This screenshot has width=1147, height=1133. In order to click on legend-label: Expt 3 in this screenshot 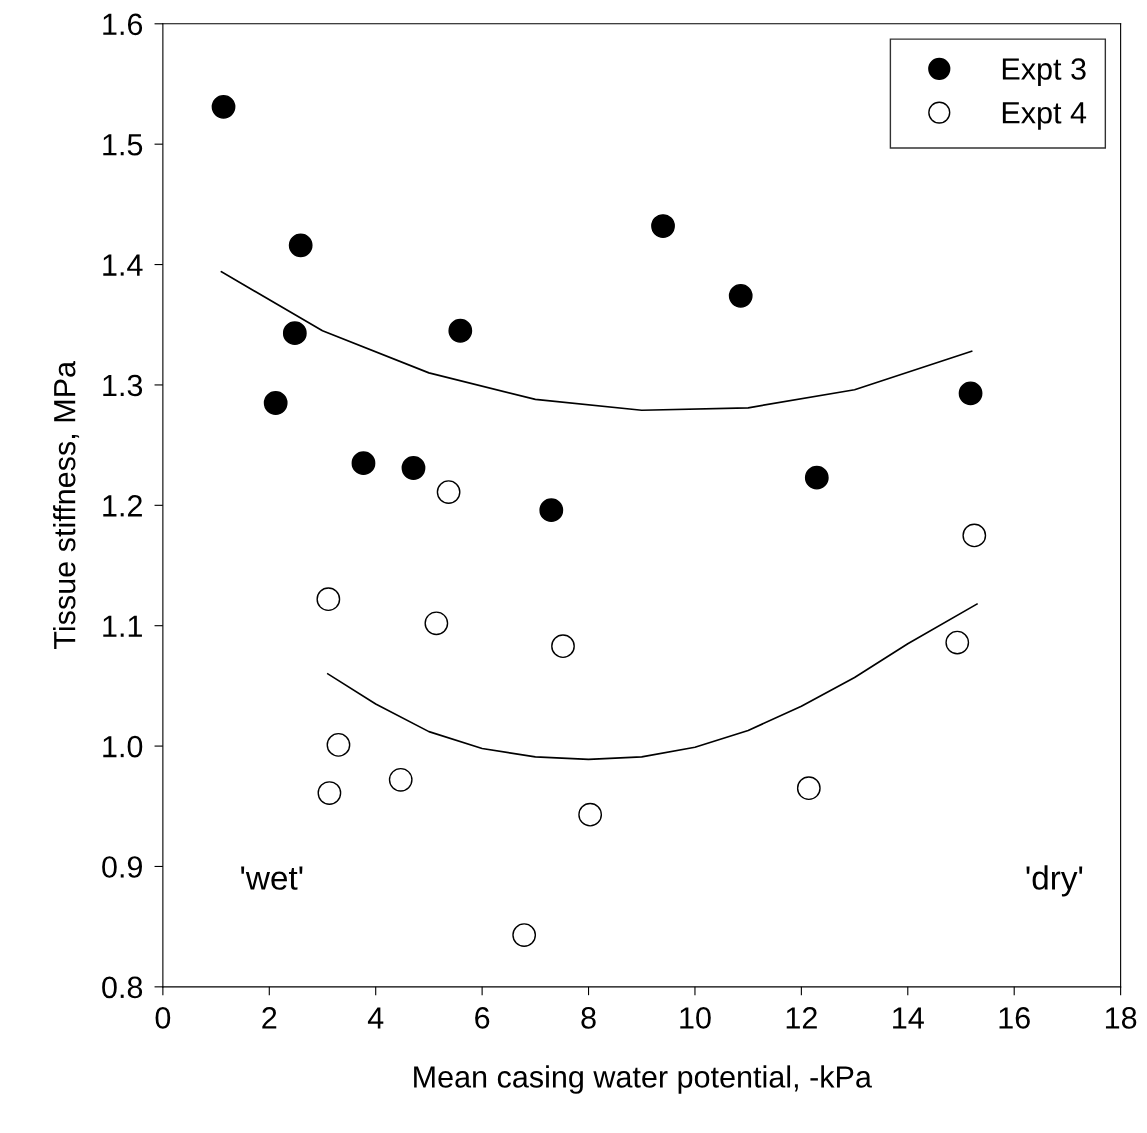, I will do `click(1044, 72)`.